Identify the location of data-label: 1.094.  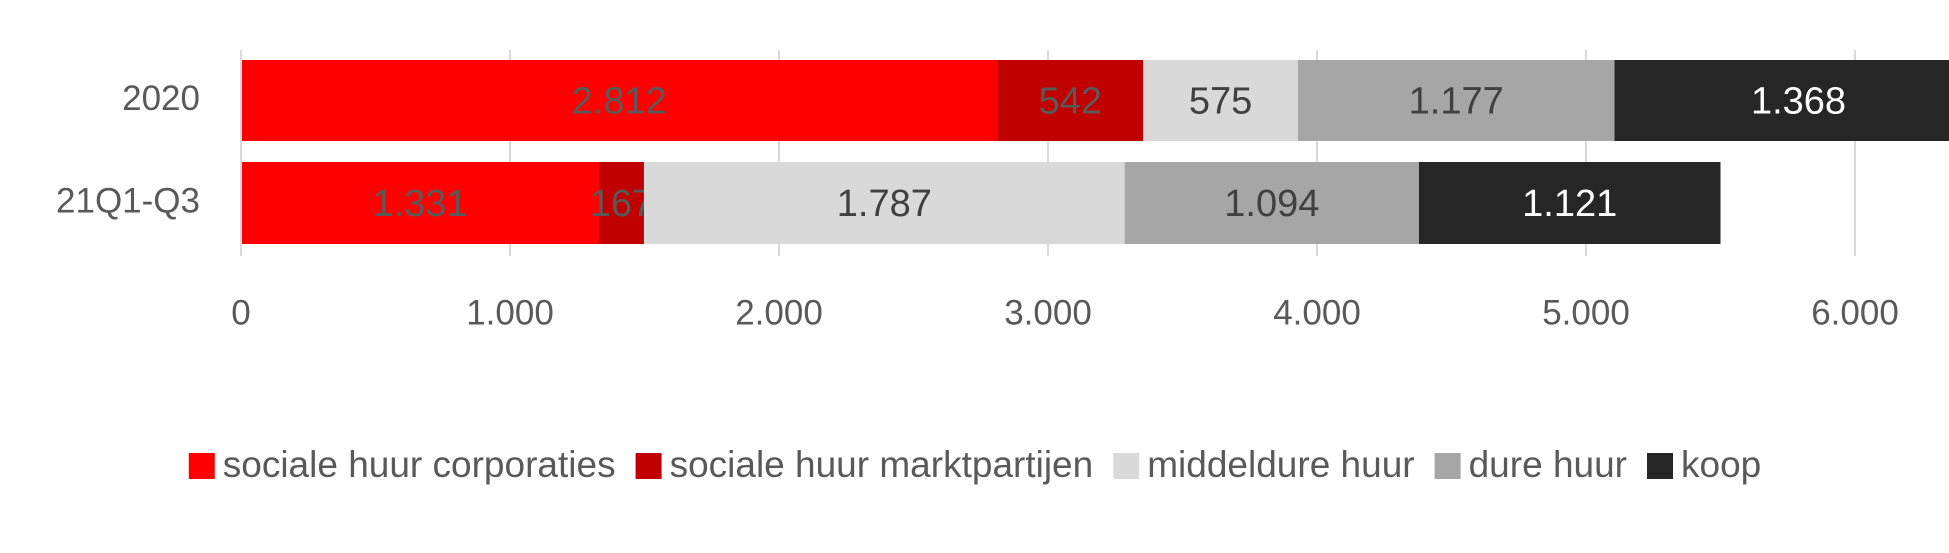
(1271, 204).